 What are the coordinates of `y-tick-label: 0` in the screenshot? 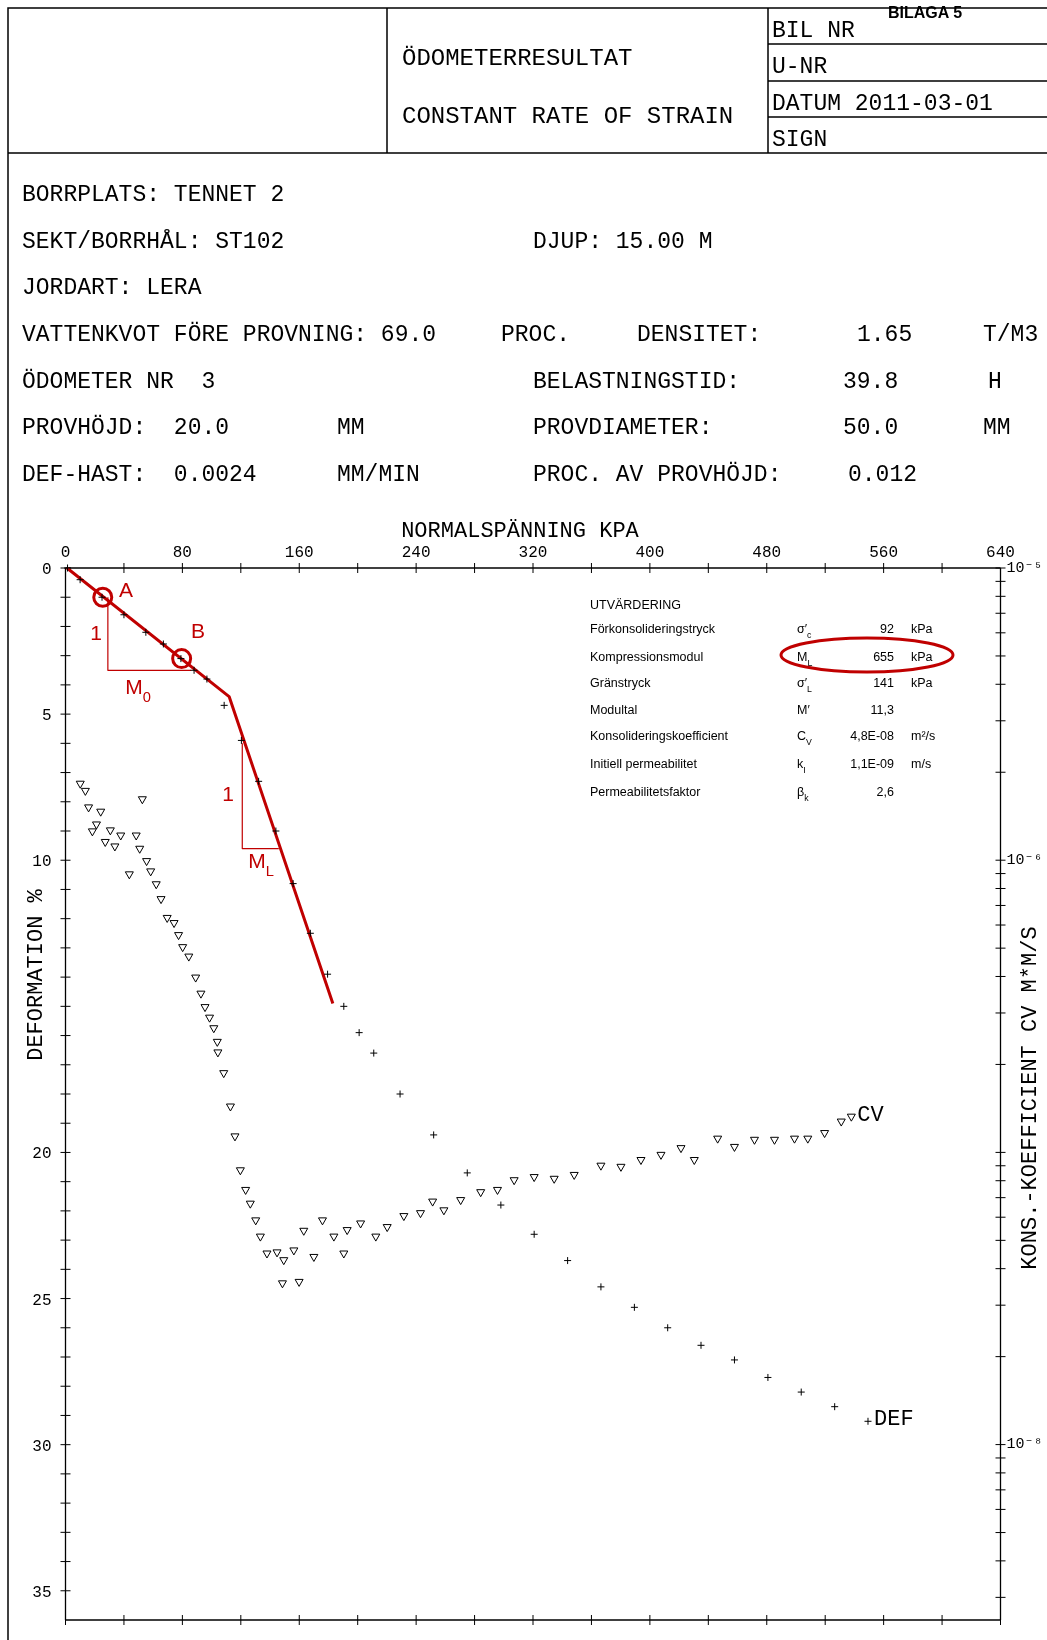 It's located at (46, 570).